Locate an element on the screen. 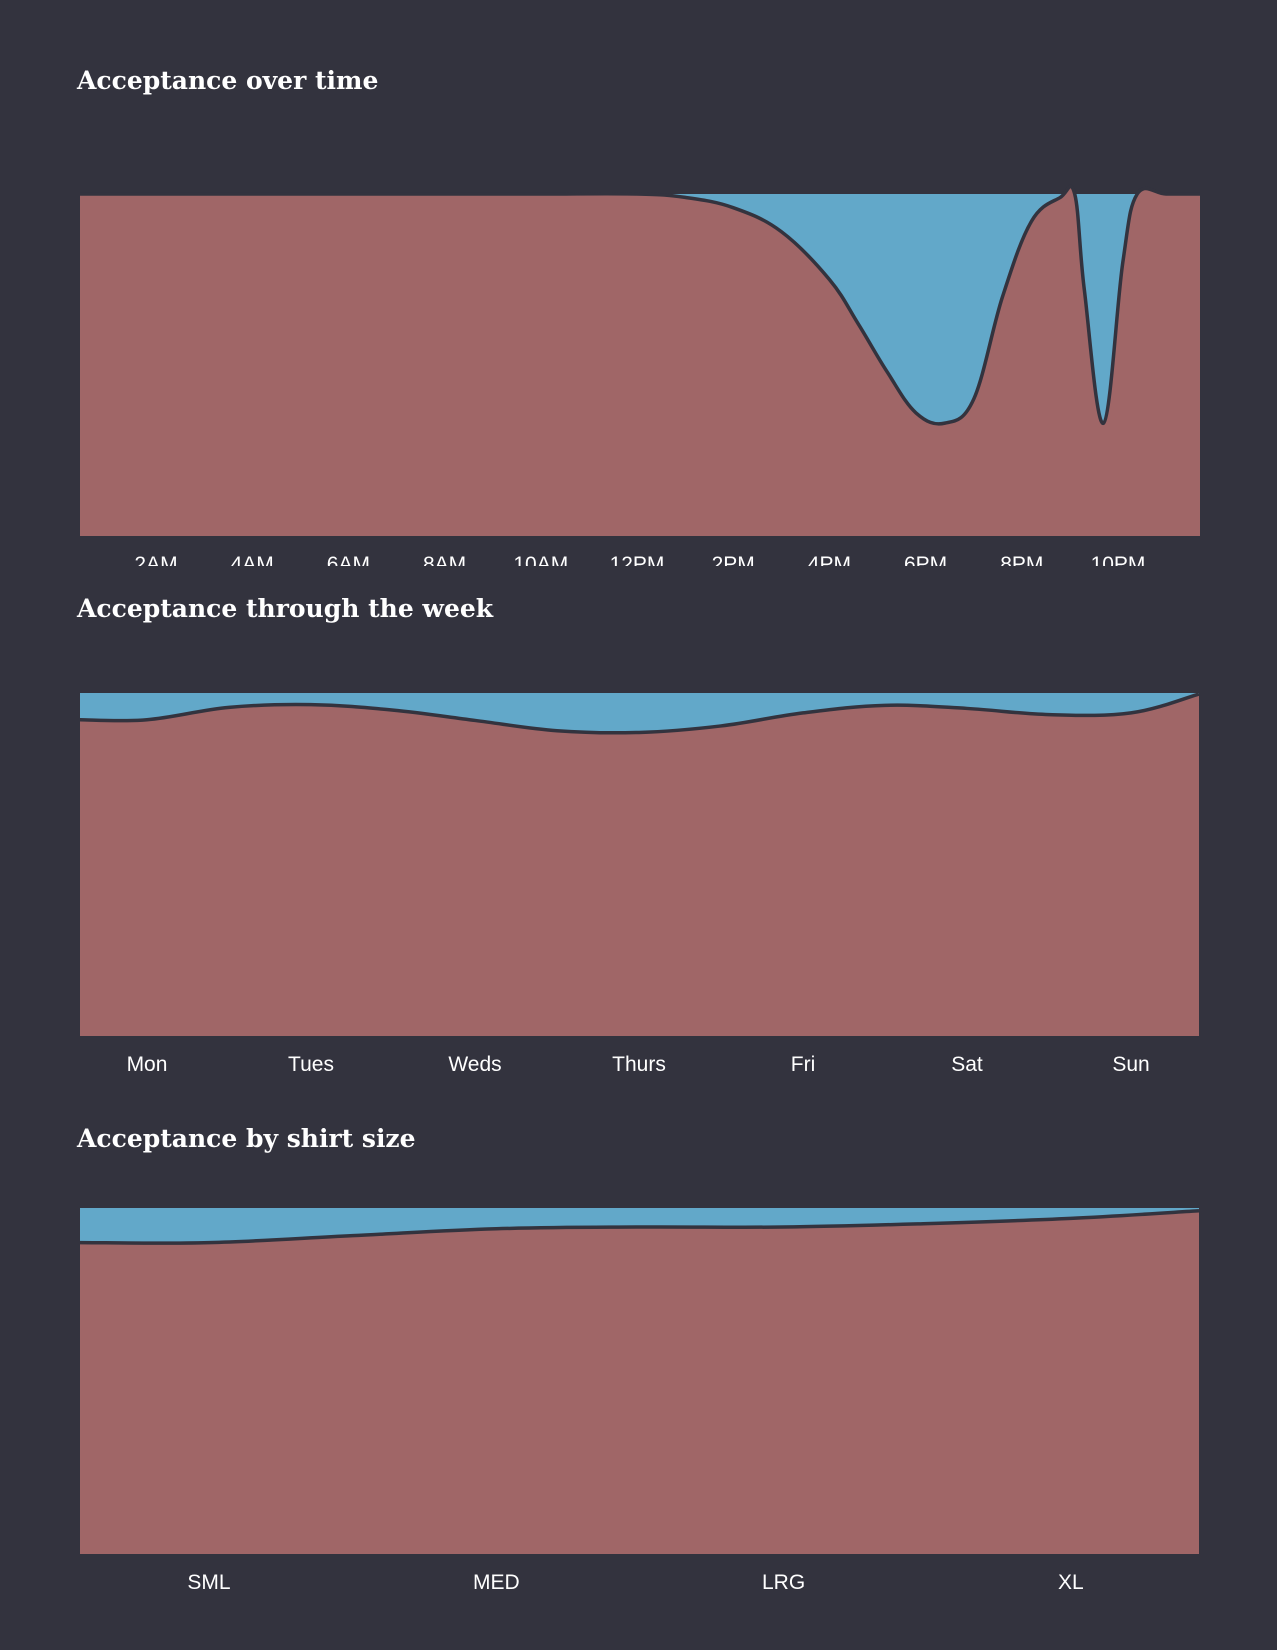 This screenshot has height=1650, width=1277. x-tick-label: Sat is located at coordinates (967, 1064).